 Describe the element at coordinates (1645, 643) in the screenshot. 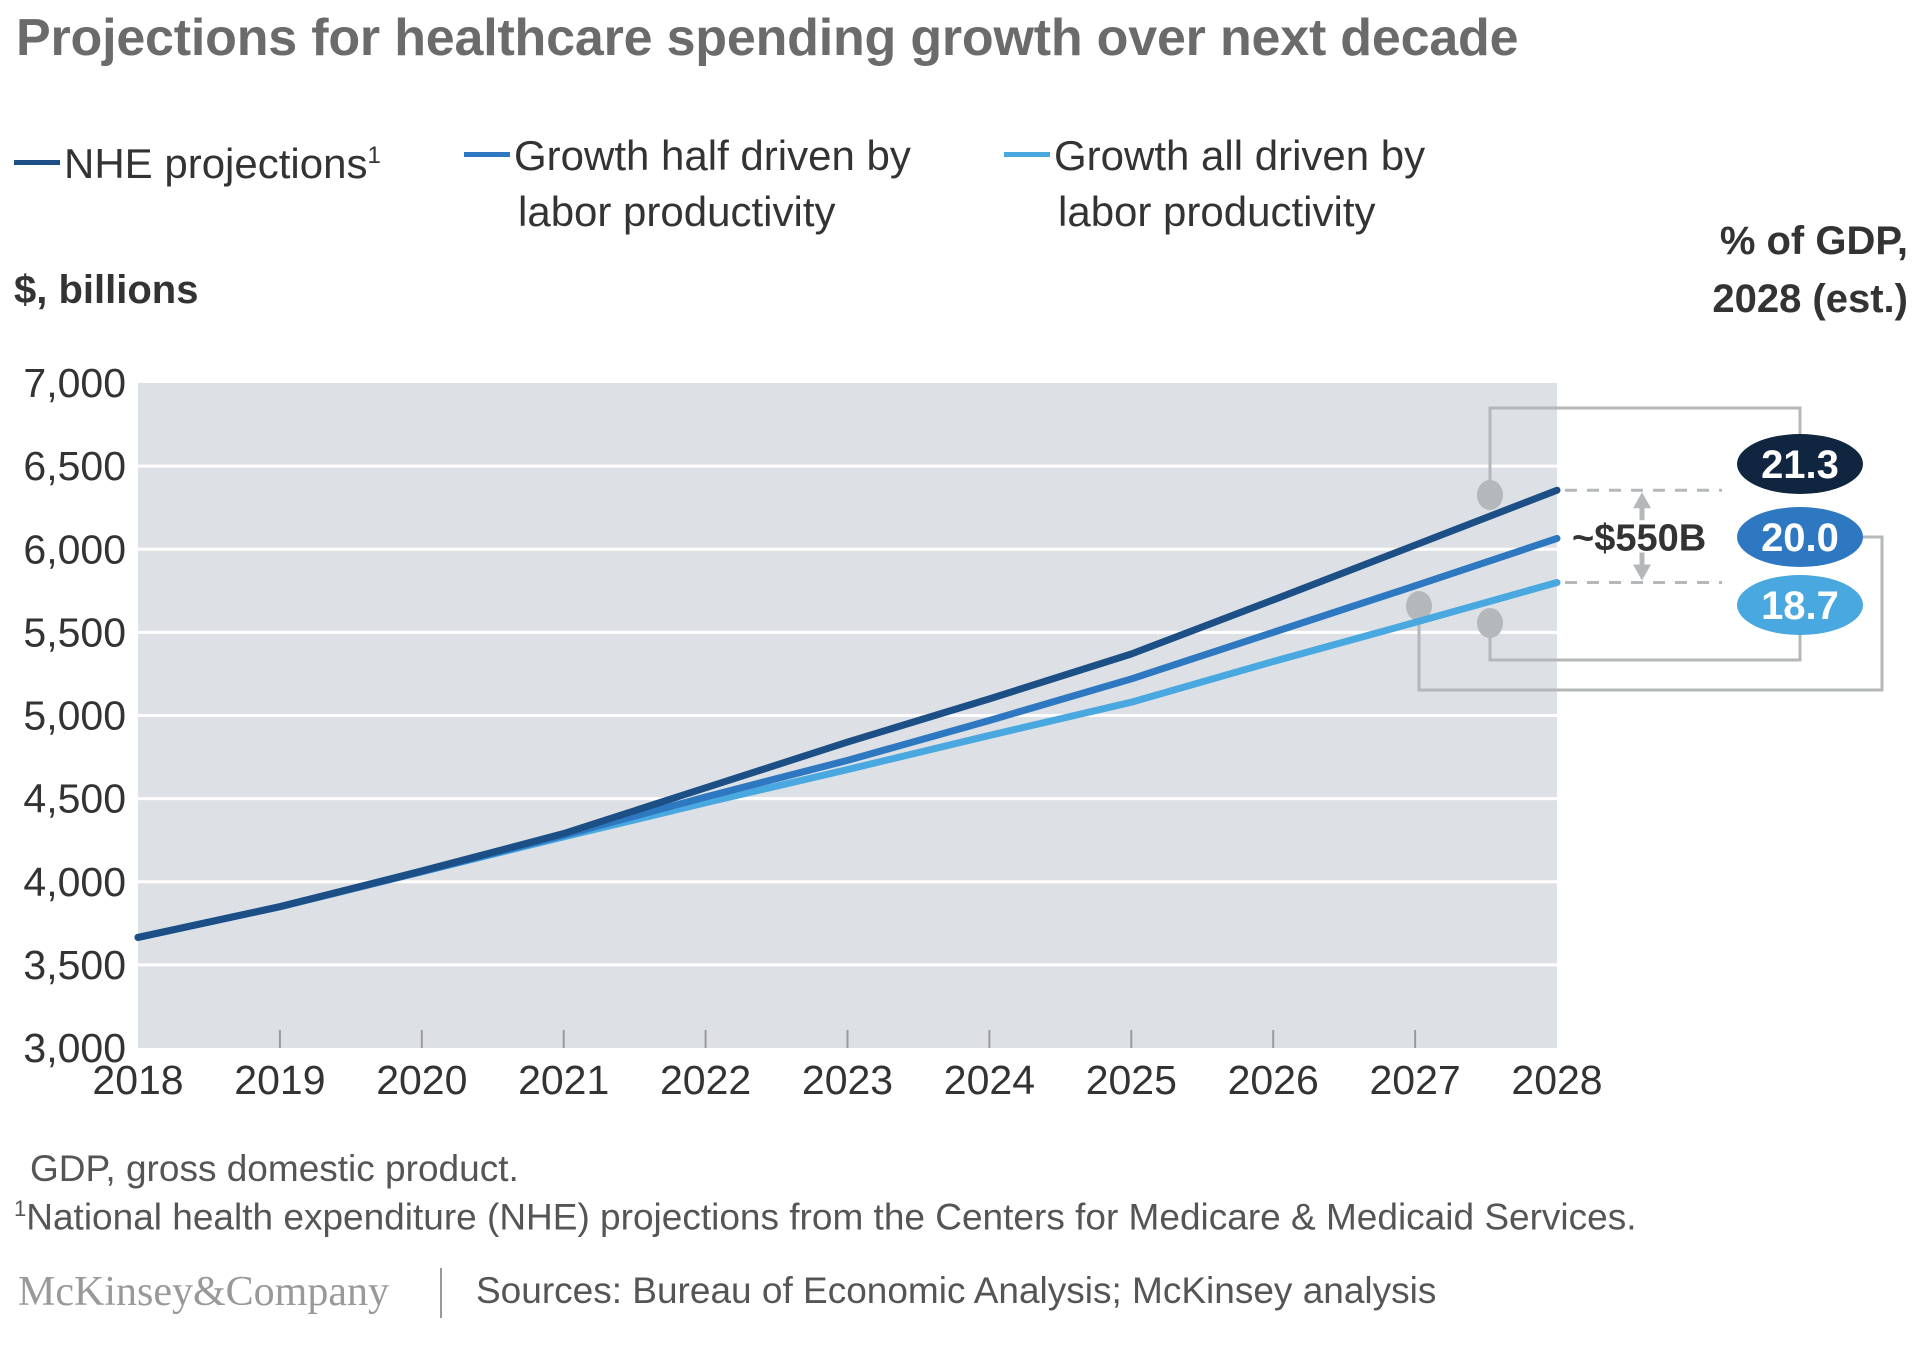

I see `connector-all` at that location.